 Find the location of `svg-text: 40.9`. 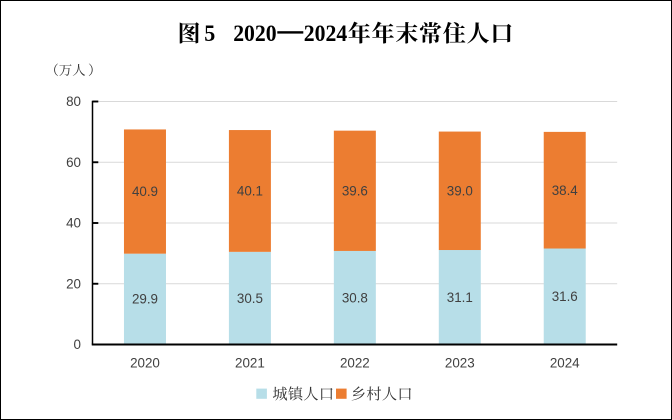

svg-text: 40.9 is located at coordinates (145, 191).